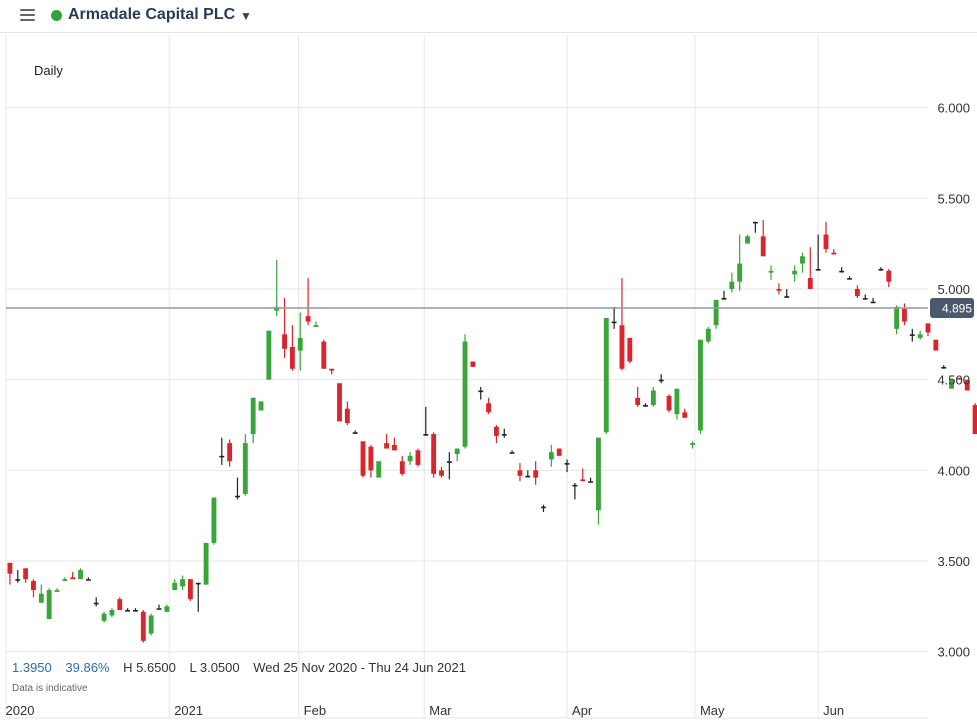 The width and height of the screenshot is (977, 725). I want to click on interval-label: Daily, so click(48, 70).